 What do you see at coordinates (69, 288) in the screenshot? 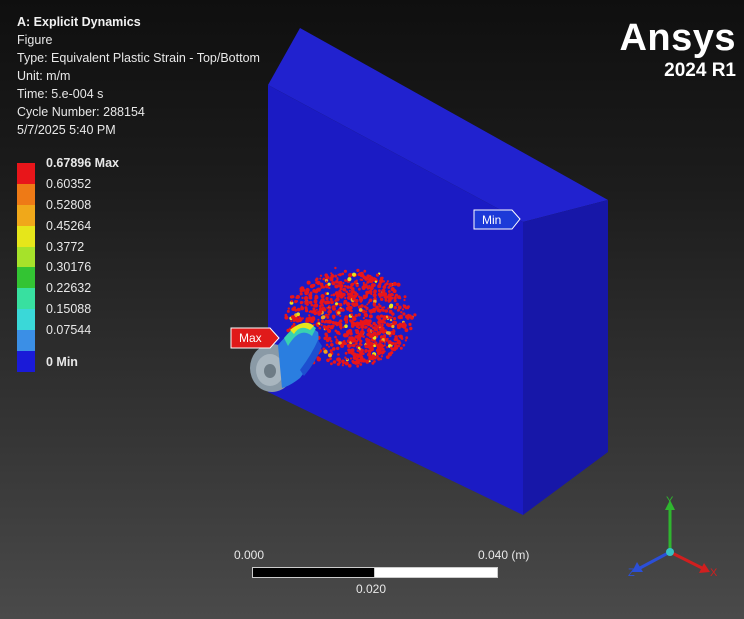
I see `legend-label: 0.22632` at bounding box center [69, 288].